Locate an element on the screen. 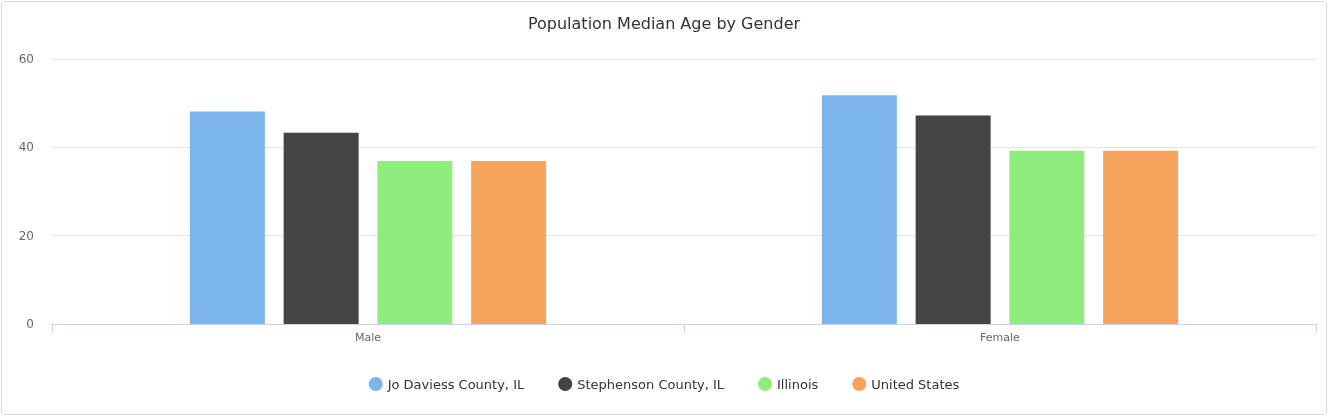 This screenshot has height=416, width=1328. legend-label: Jo Daviess County, IL is located at coordinates (455, 384).